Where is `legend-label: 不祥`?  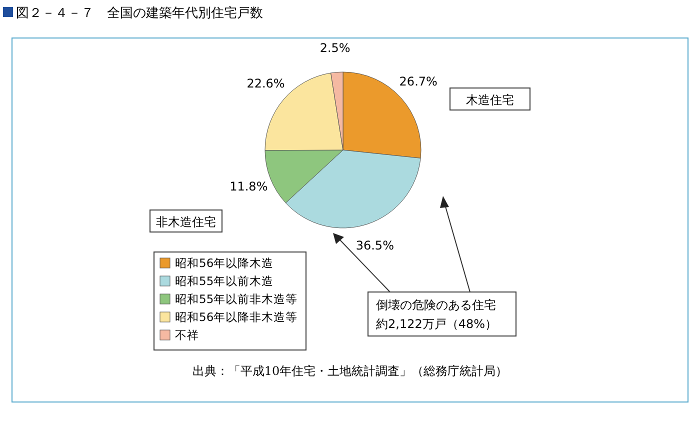 legend-label: 不祥 is located at coordinates (187, 335).